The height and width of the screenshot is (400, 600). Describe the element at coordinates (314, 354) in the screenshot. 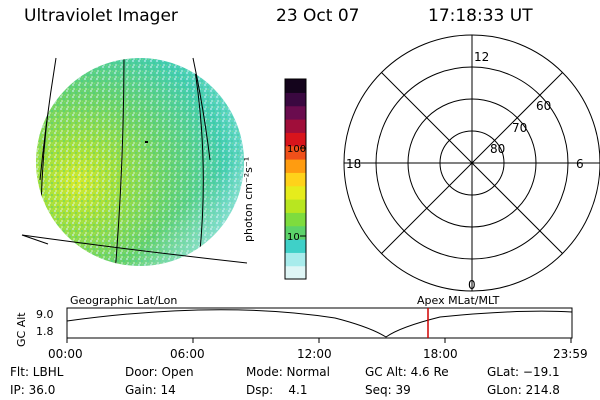

I see `time-label: 12:00` at that location.